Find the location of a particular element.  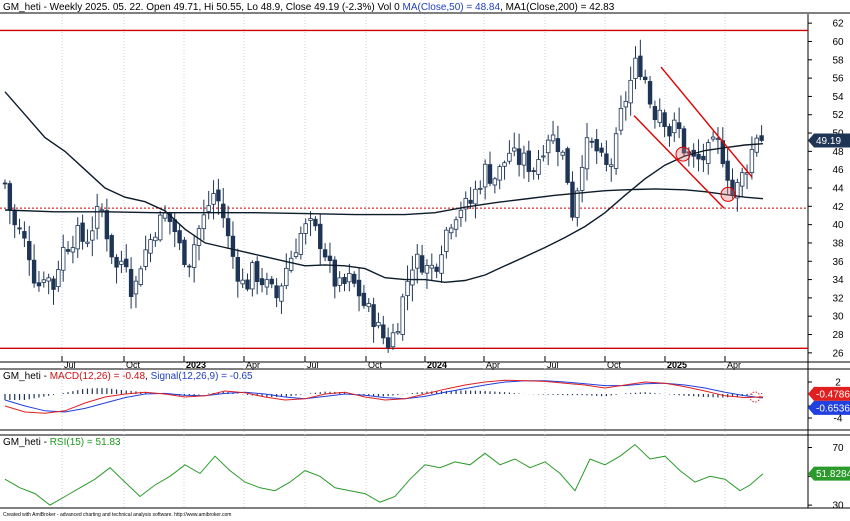

macd-header-label: MACD(12,26) = -0.48 is located at coordinates (97, 376).